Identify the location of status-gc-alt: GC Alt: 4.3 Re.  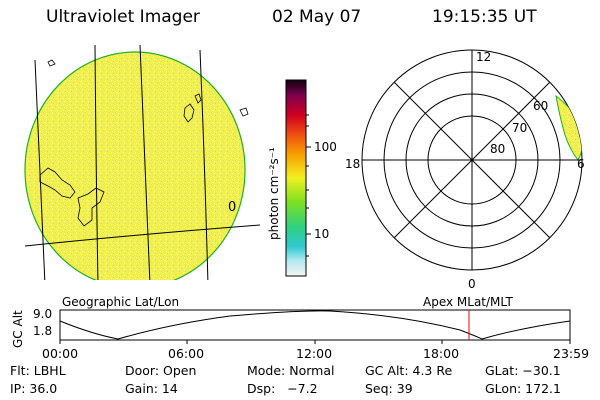
(409, 370).